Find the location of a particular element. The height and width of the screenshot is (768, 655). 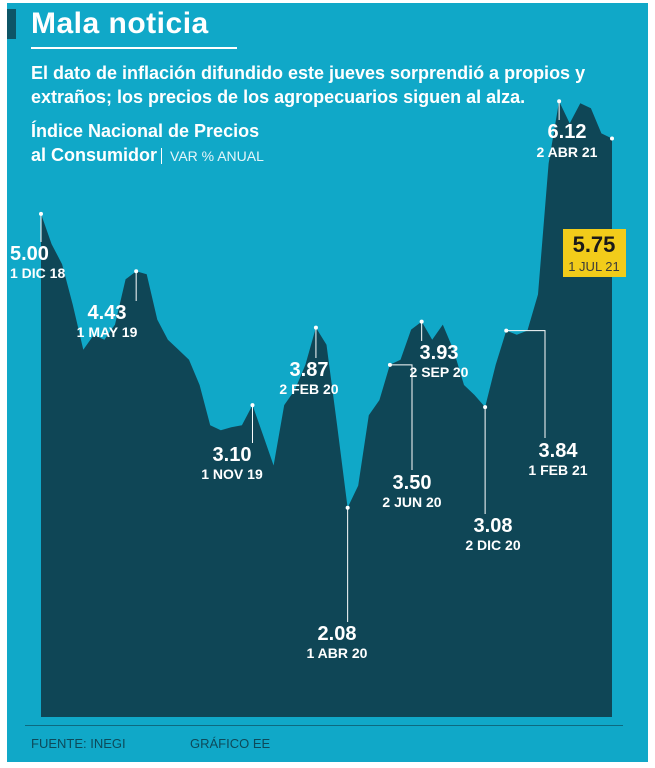

annotation-date-label: 1 DIC 18 is located at coordinates (37, 273).